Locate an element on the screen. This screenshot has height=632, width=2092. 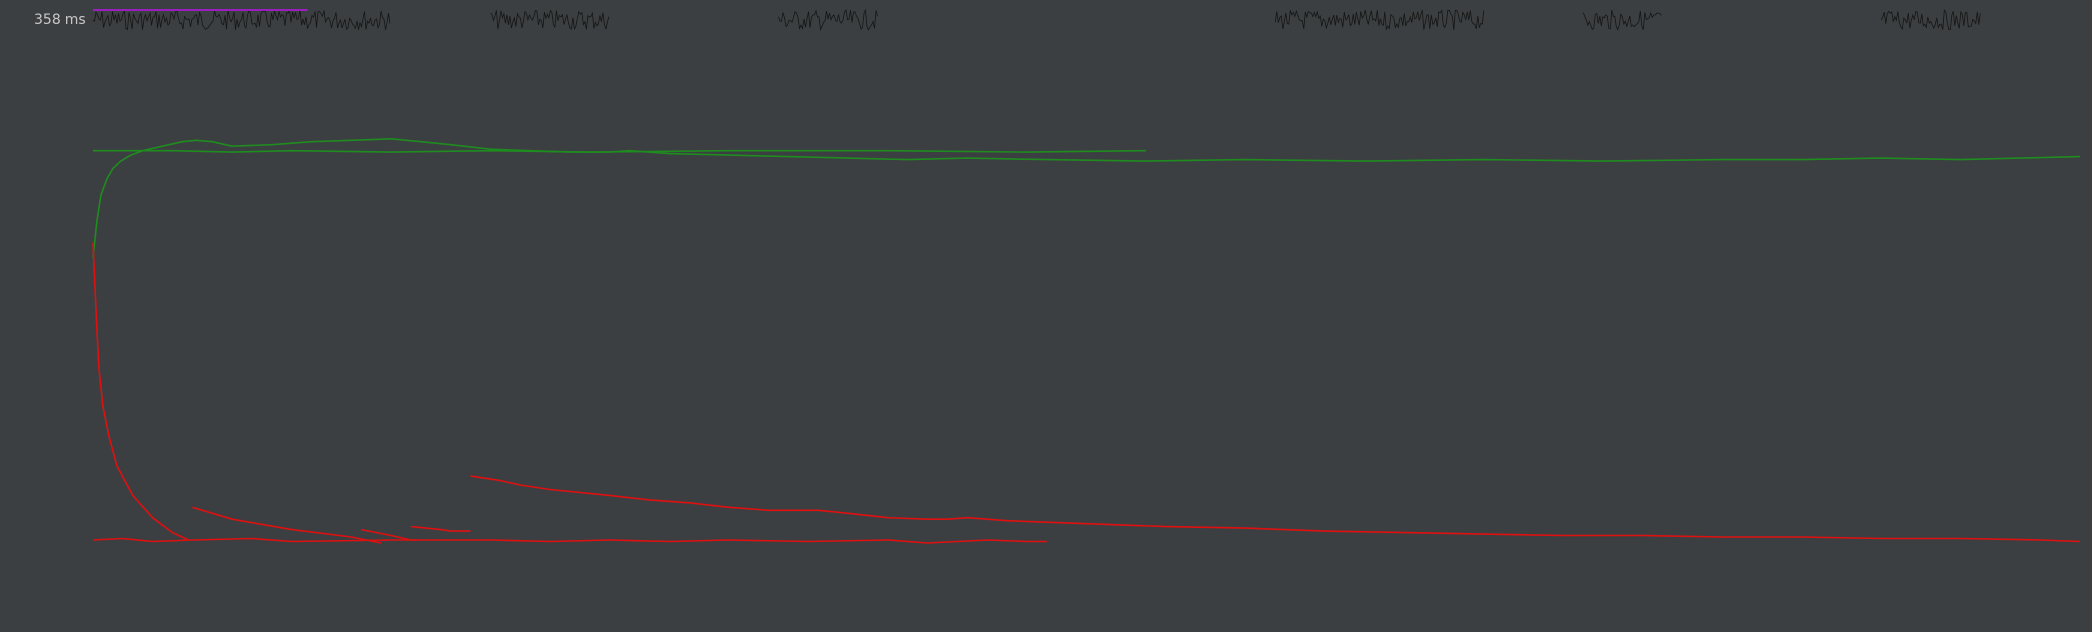
y-axis-unit: ms is located at coordinates (75, 20).